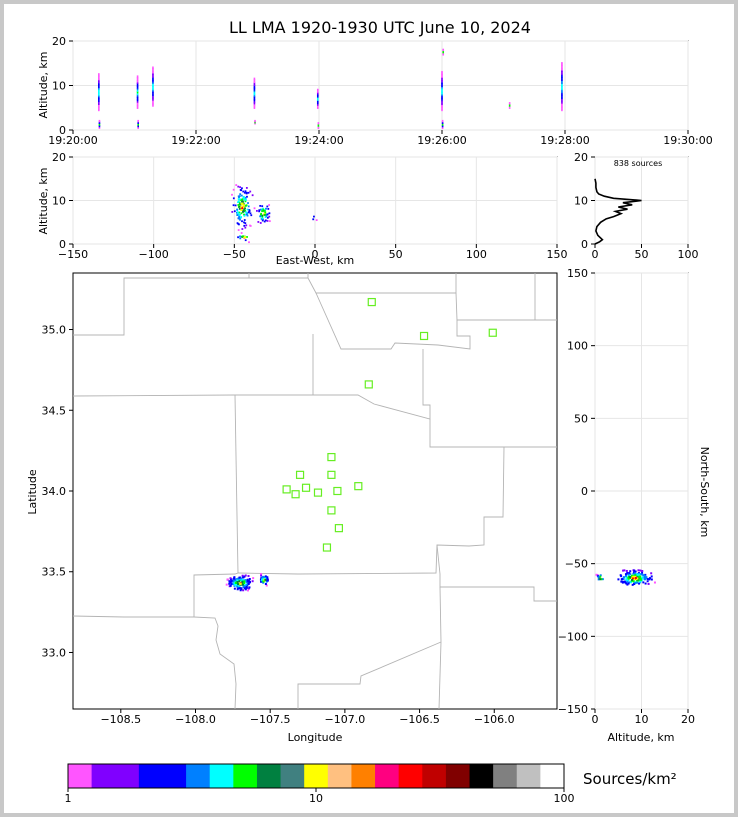  Describe the element at coordinates (59, 201) in the screenshot. I see `ew-height-y-tick-label: 10` at that location.